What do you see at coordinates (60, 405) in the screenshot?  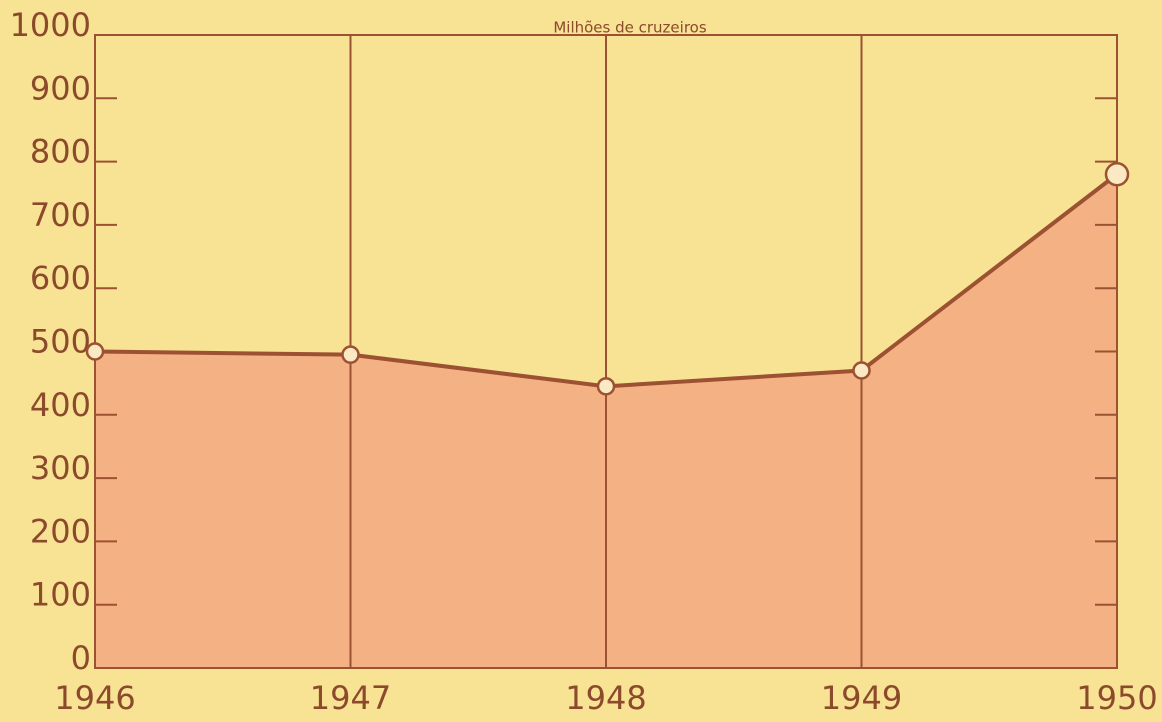 I see `y-tick-label: 400` at bounding box center [60, 405].